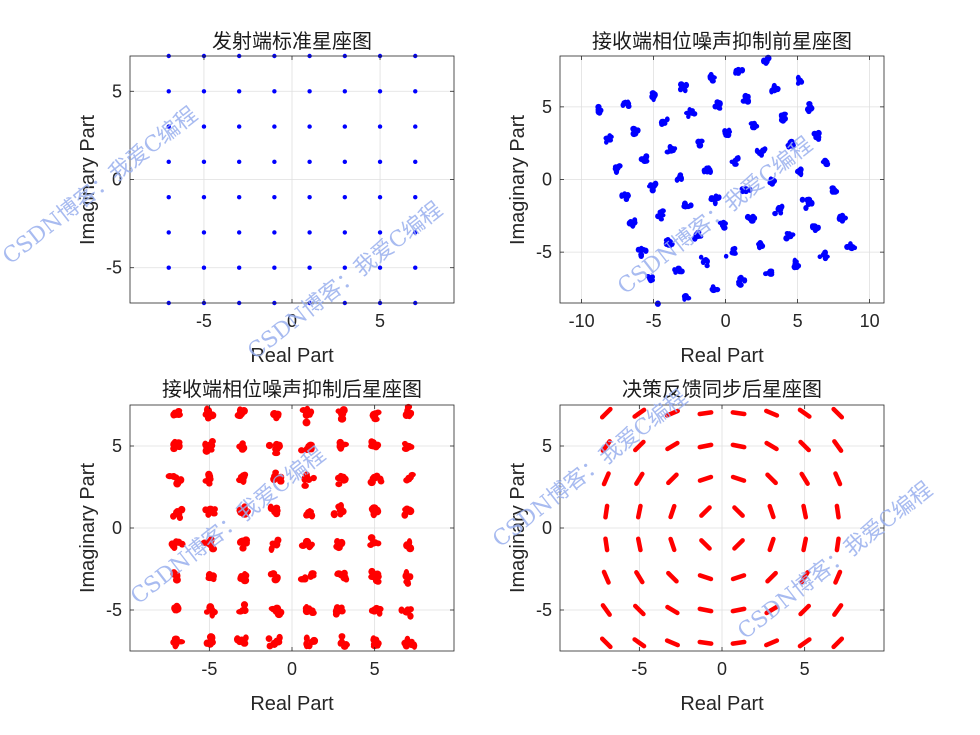 The width and height of the screenshot is (980, 735). What do you see at coordinates (292, 389) in the screenshot?
I see `subplot-3-title: 接收端相位噪声抑制后星座图` at bounding box center [292, 389].